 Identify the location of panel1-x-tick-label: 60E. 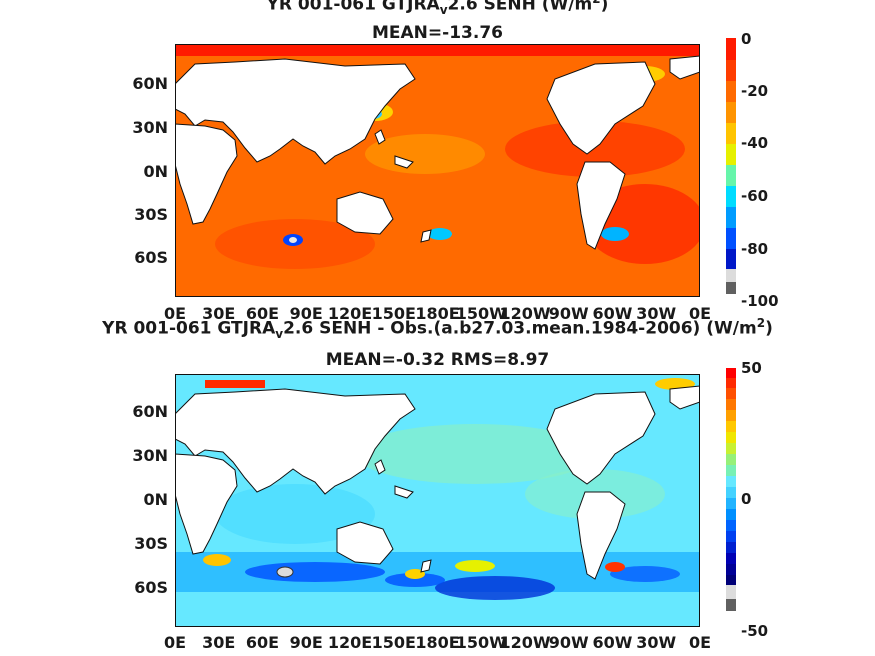
(262, 313).